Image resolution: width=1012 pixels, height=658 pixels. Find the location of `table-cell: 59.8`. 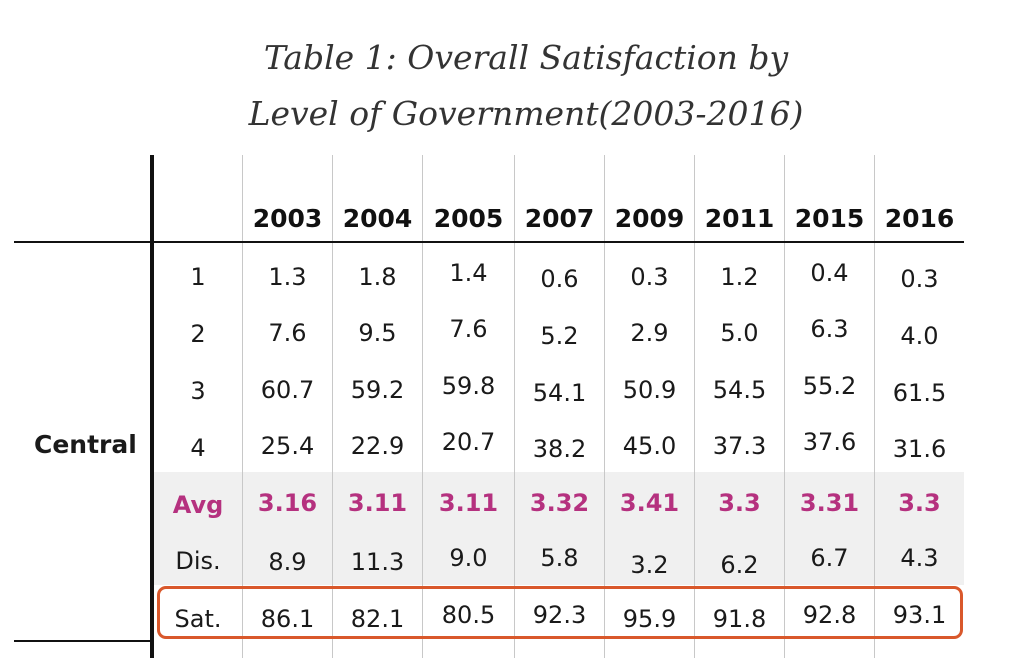

table-cell: 59.8 is located at coordinates (468, 386).